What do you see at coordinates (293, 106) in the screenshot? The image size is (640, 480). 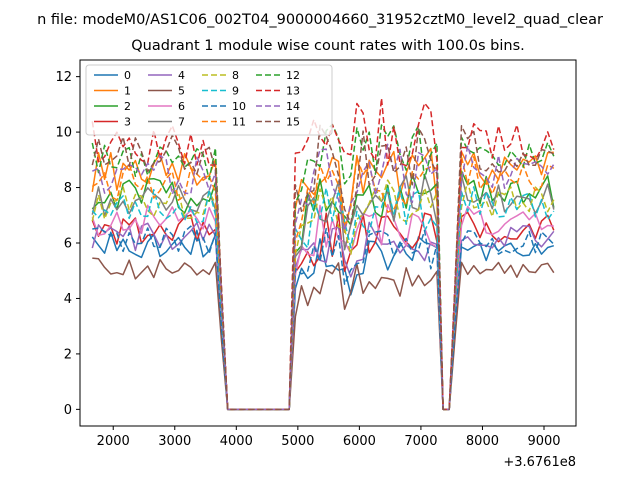 I see `legend-label-14: 14` at bounding box center [293, 106].